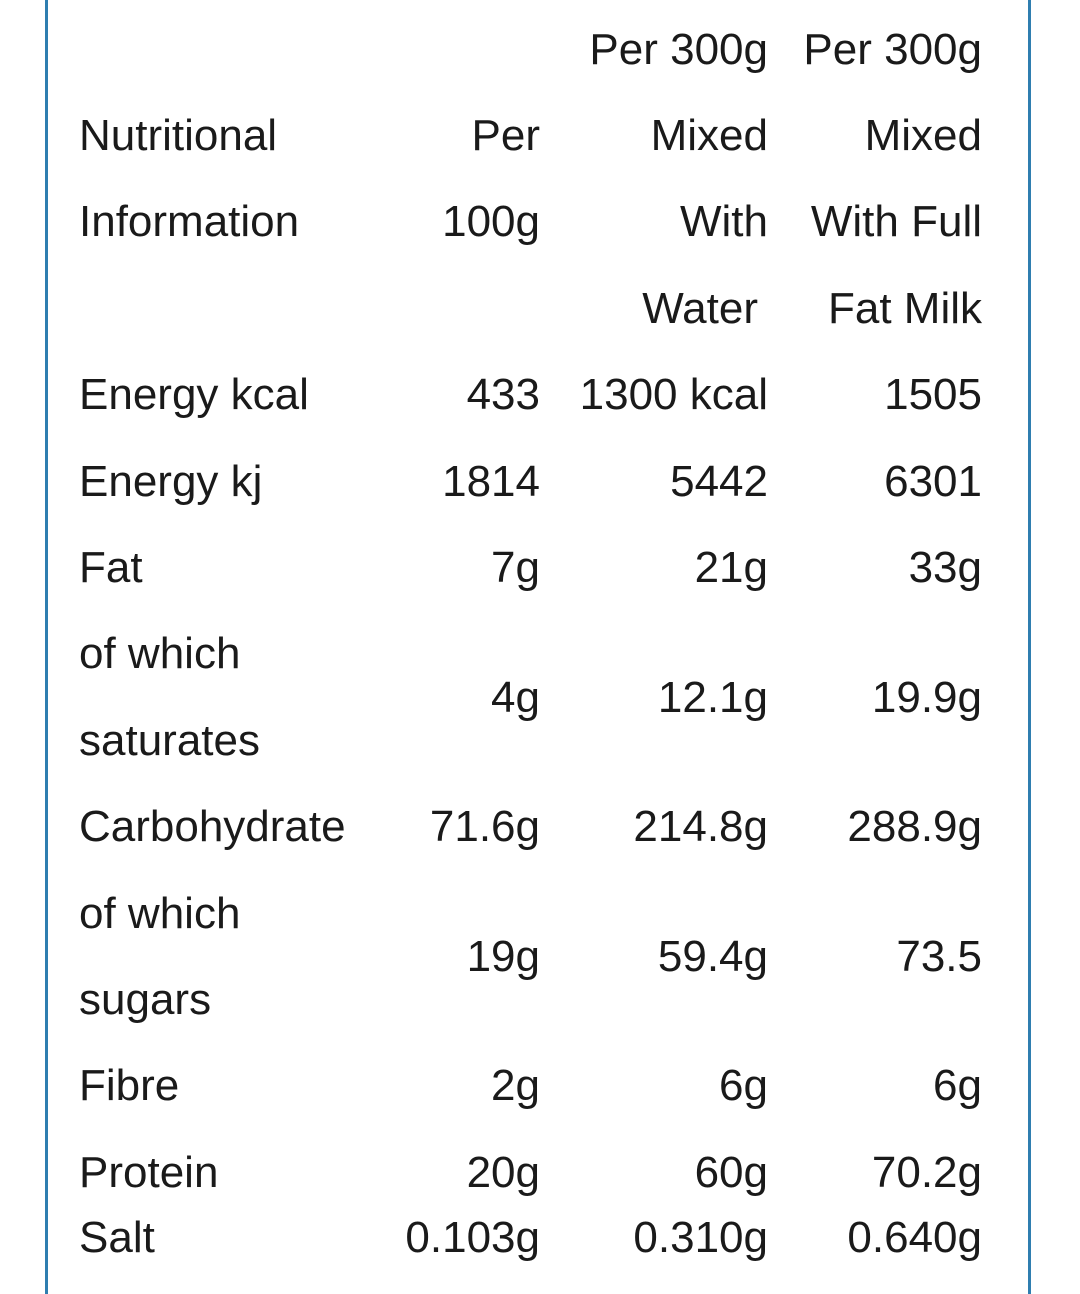 The image size is (1080, 1294). I want to click on header-nutritional-line1: Nutritional, so click(178, 135).